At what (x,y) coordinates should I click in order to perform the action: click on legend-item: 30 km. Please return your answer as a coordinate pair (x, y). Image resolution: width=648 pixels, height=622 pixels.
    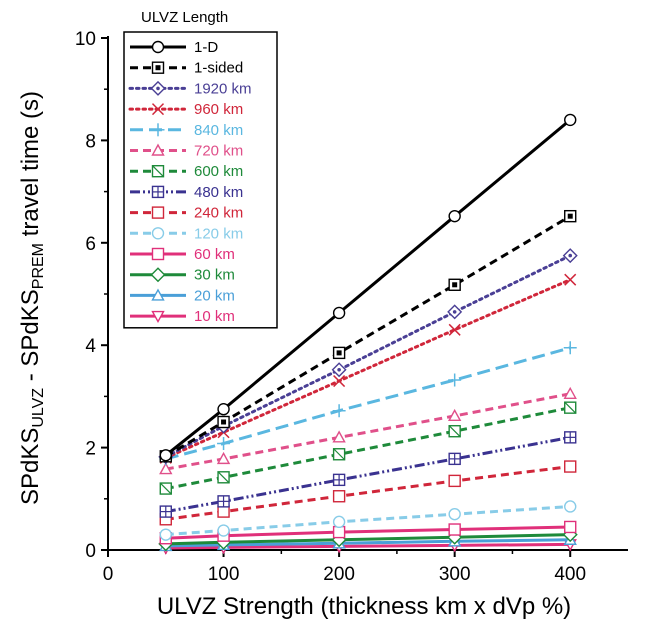
    Looking at the image, I should click on (182, 275).